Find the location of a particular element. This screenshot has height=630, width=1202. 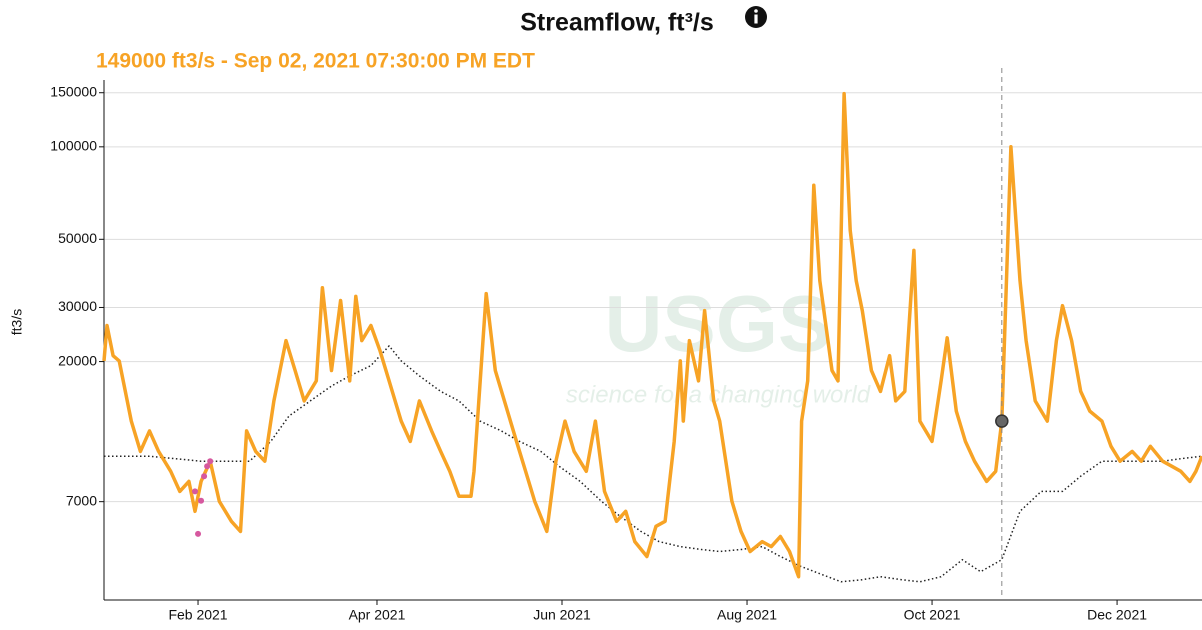

chart-title: Streamflow, ft³/s is located at coordinates (617, 23).